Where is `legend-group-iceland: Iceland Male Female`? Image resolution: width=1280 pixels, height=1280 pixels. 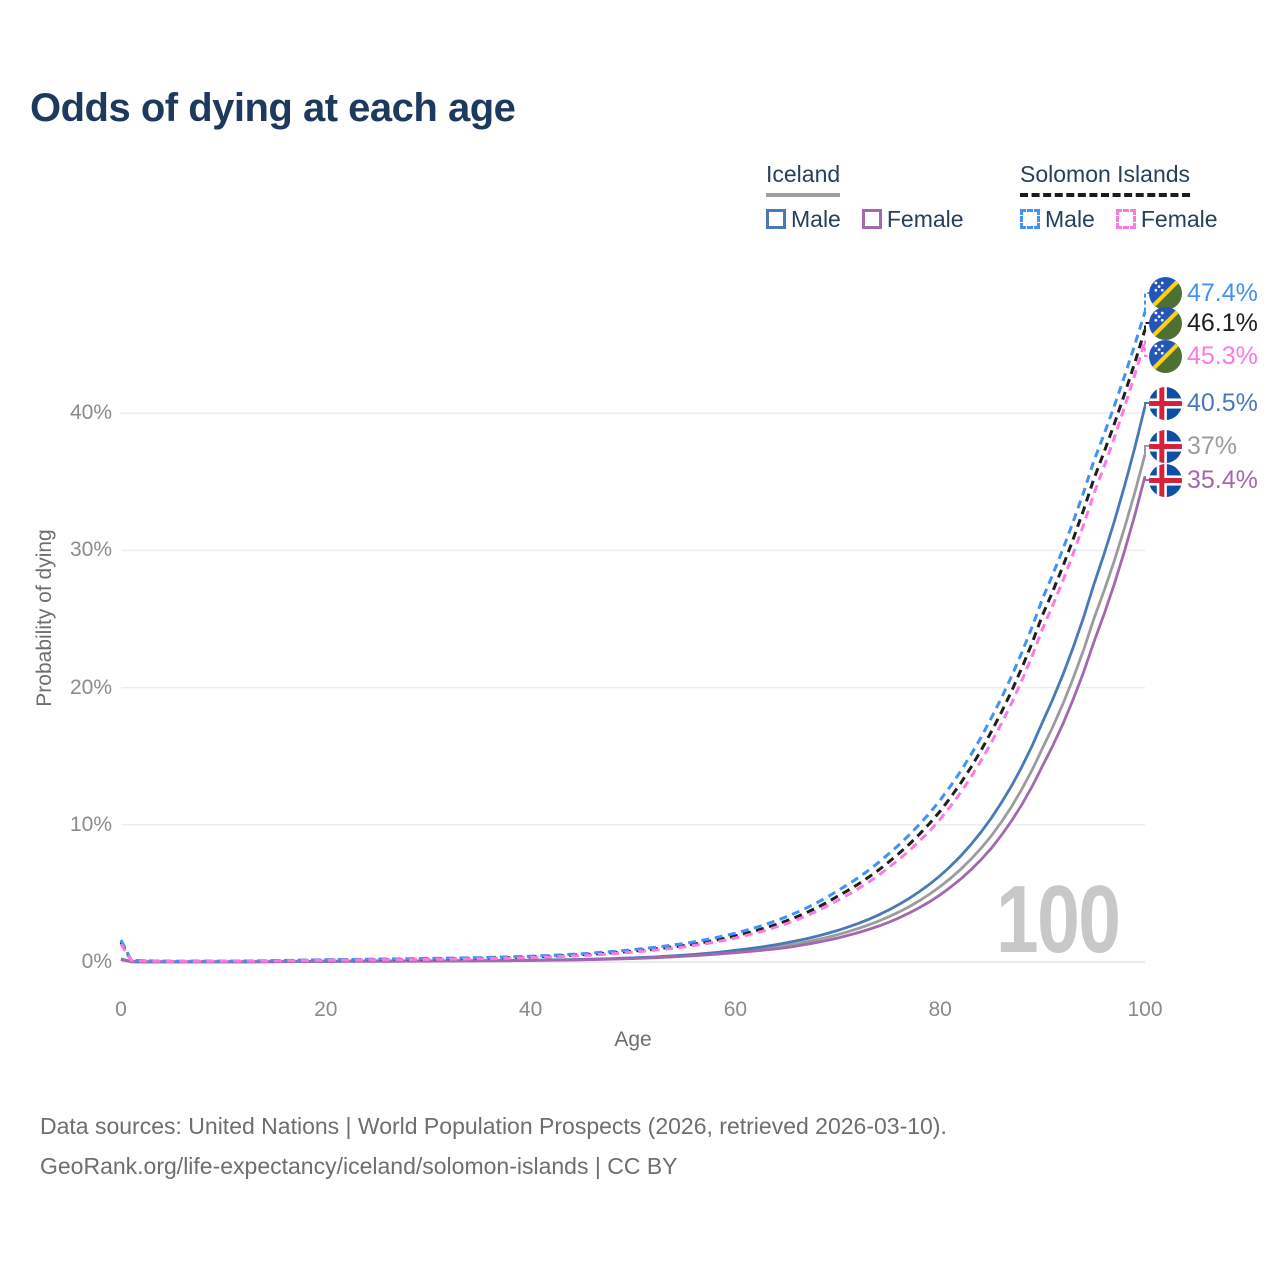 legend-group-iceland: Iceland Male Female is located at coordinates (865, 196).